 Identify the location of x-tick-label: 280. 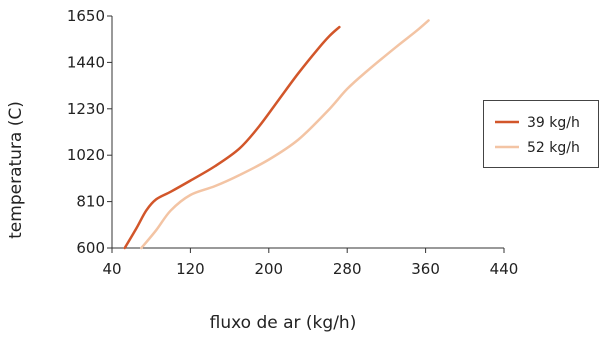
(347, 269).